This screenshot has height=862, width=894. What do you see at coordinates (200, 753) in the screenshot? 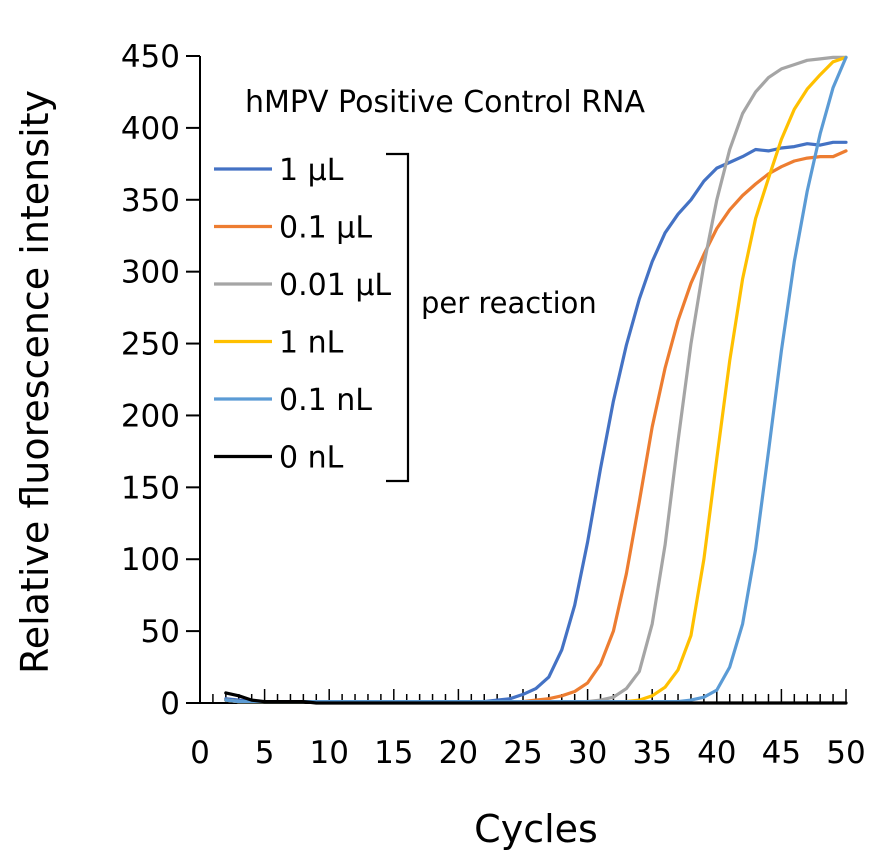
I see `x-tick-label: 0` at bounding box center [200, 753].